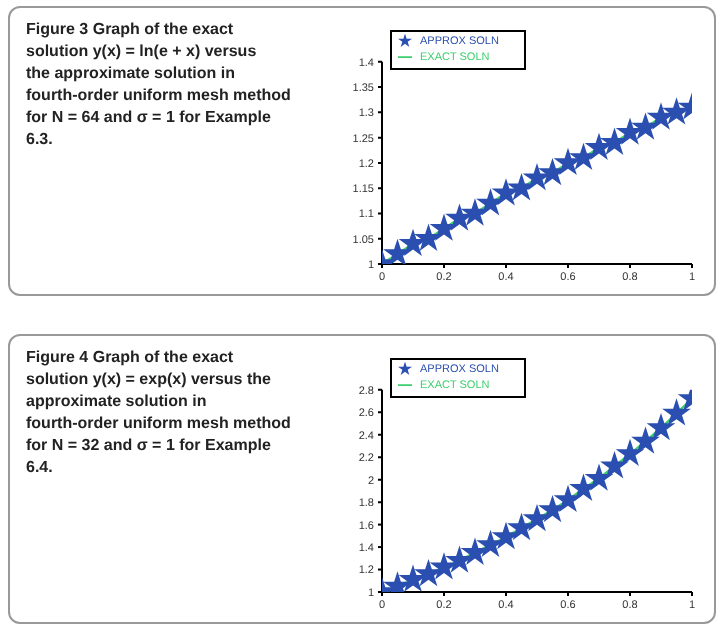 The width and height of the screenshot is (726, 640). Describe the element at coordinates (159, 412) in the screenshot. I see `text: Figure 4 Graph of the exact solution y(x) = exp(x) versus the approximate solution in fourth-order uniform mesh method for N = 32 and σ = 1 for Example 6.4.` at that location.